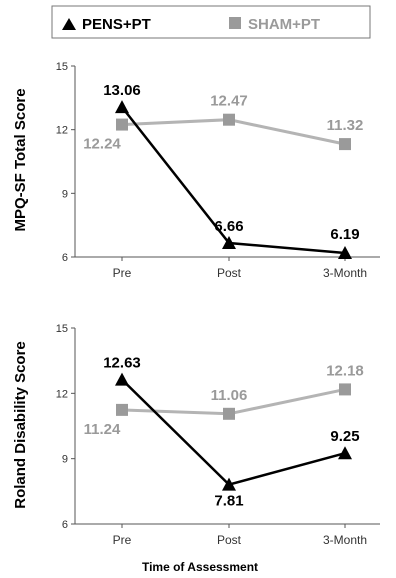 The image size is (396, 578). I want to click on legend-label-sham-pt: SHAM+PT, so click(284, 24).